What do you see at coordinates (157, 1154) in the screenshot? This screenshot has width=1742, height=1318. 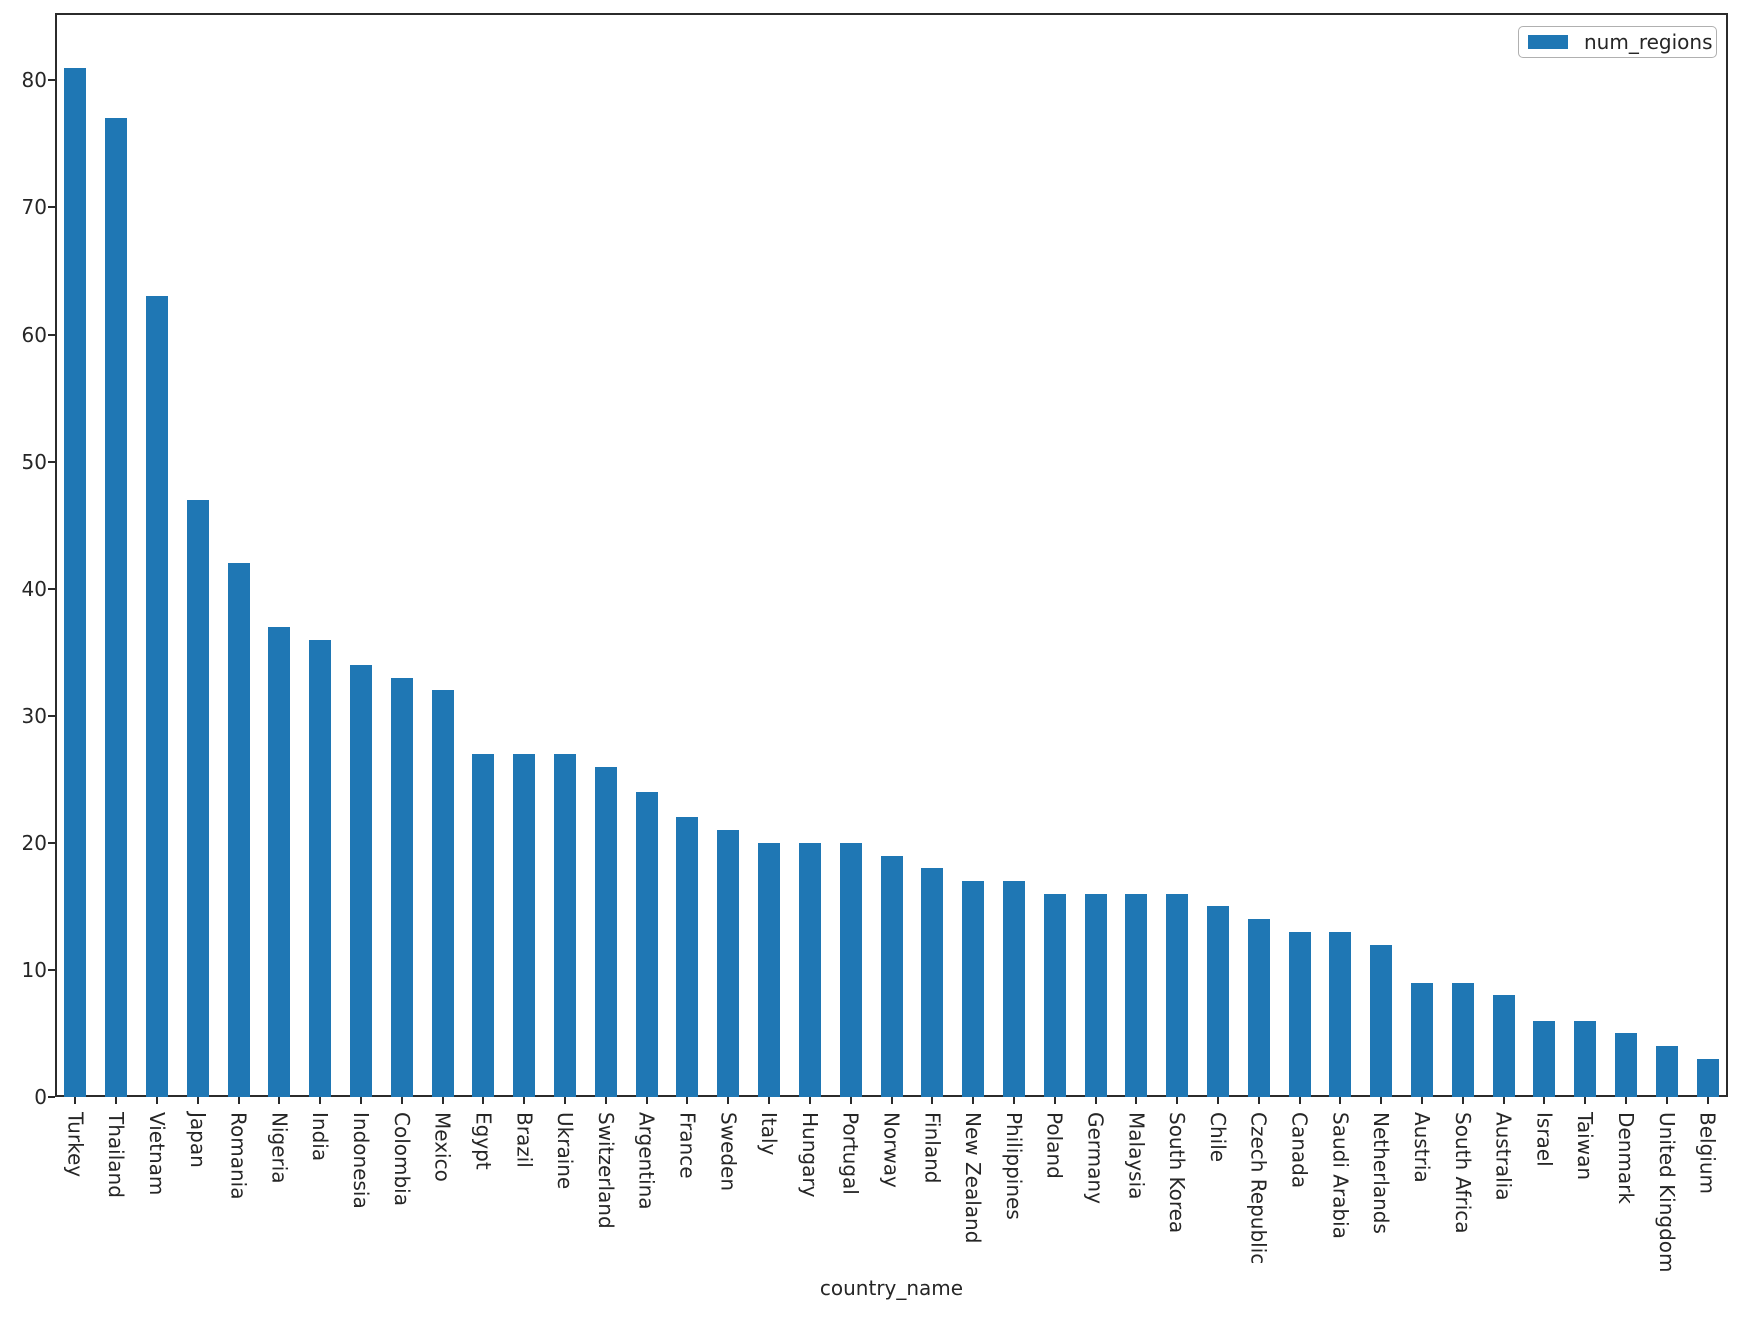 I see `x-axis-tick-label: Vietnam` at bounding box center [157, 1154].